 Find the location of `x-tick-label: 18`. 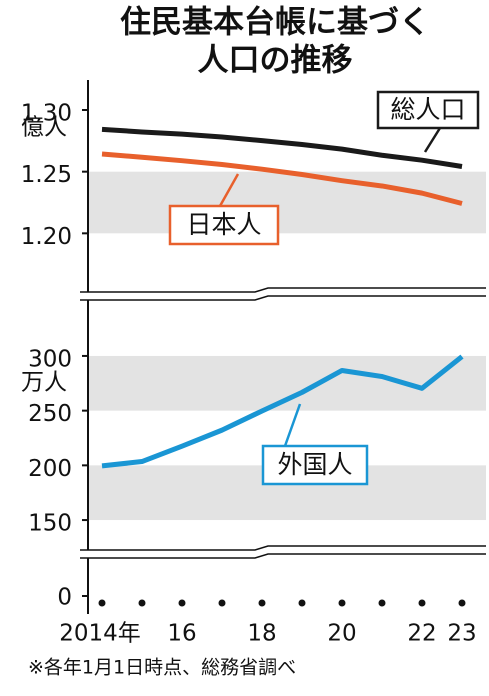

x-tick-label: 18 is located at coordinates (261, 634).